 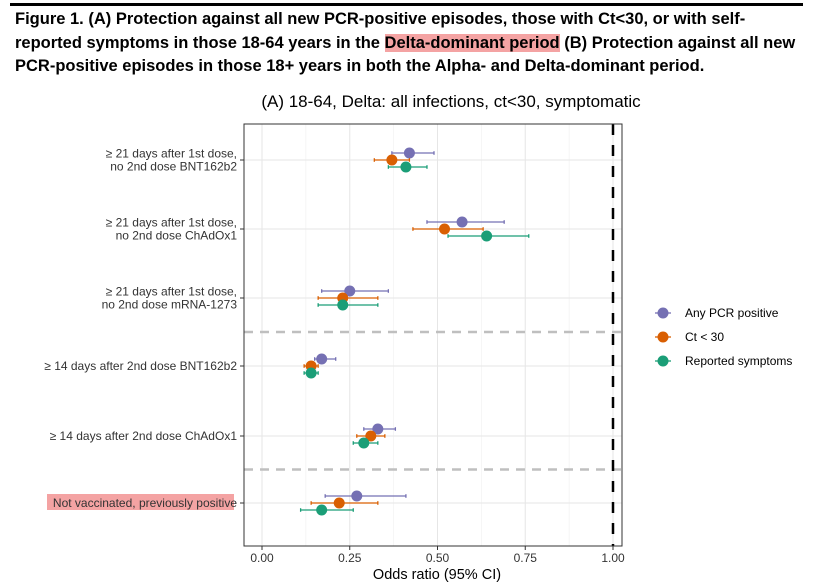 I want to click on caption-highlight: Delta-dominant period, so click(x=472, y=42).